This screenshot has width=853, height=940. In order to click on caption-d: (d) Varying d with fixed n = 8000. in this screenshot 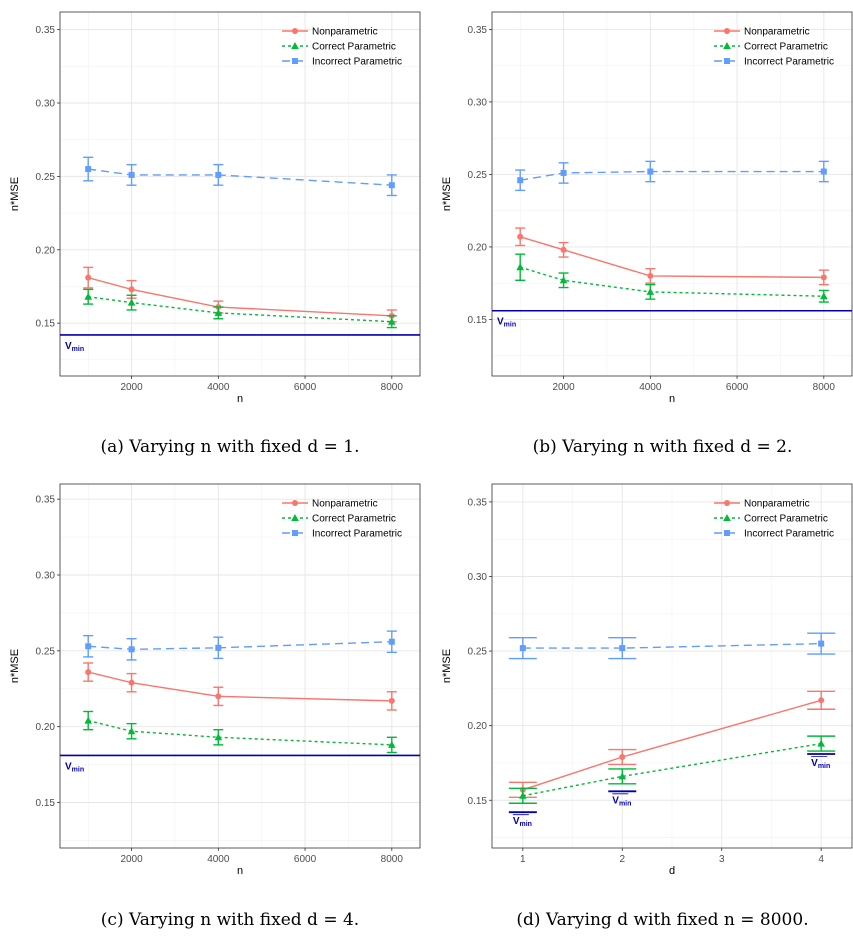, I will do `click(662, 920)`.